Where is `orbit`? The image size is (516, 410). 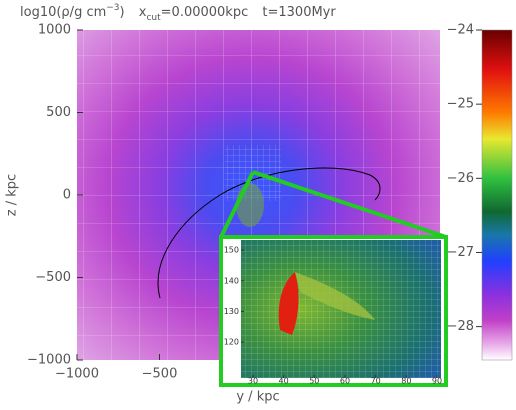
orbit is located at coordinates (269, 233).